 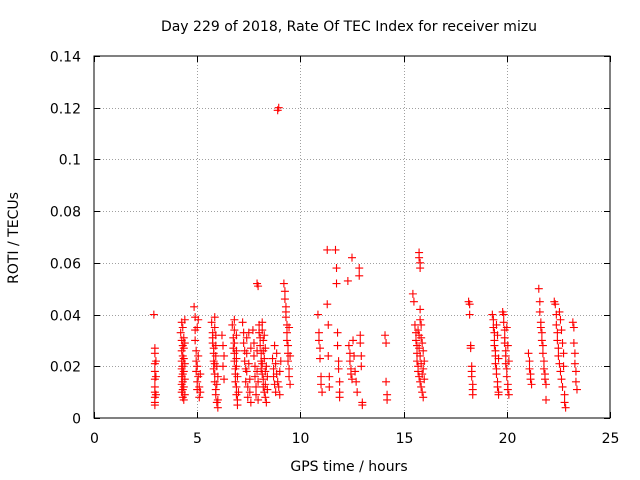 I want to click on y-tick-label: 0.1, so click(x=70, y=161).